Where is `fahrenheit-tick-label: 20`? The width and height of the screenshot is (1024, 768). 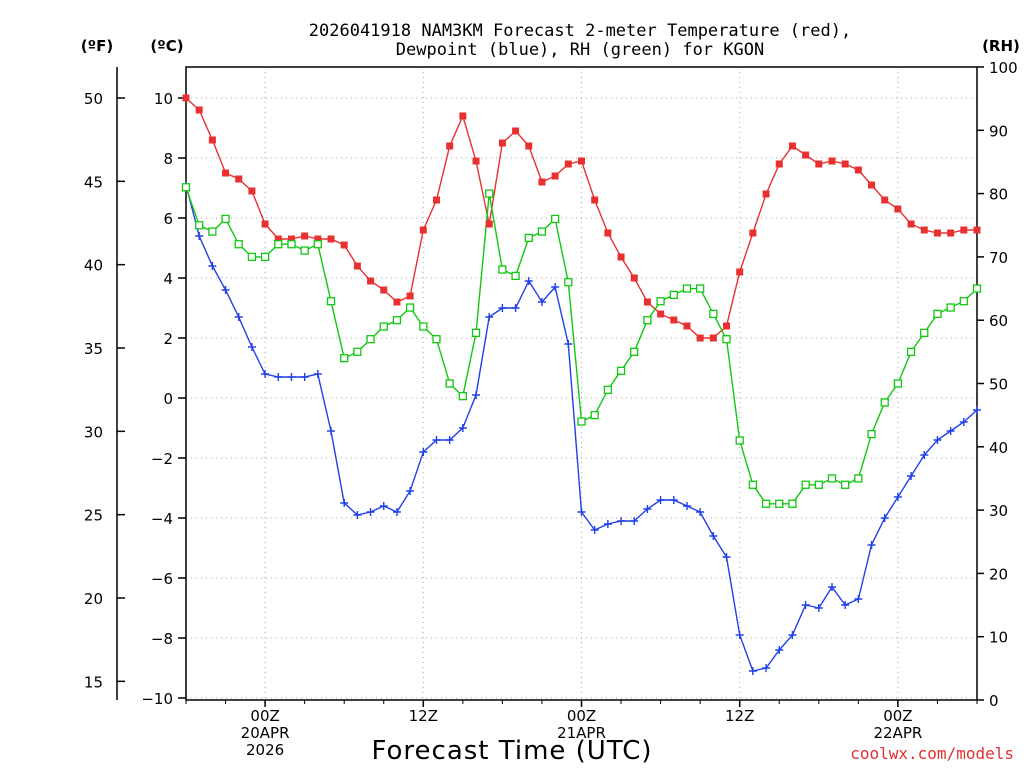 fahrenheit-tick-label: 20 is located at coordinates (93, 599).